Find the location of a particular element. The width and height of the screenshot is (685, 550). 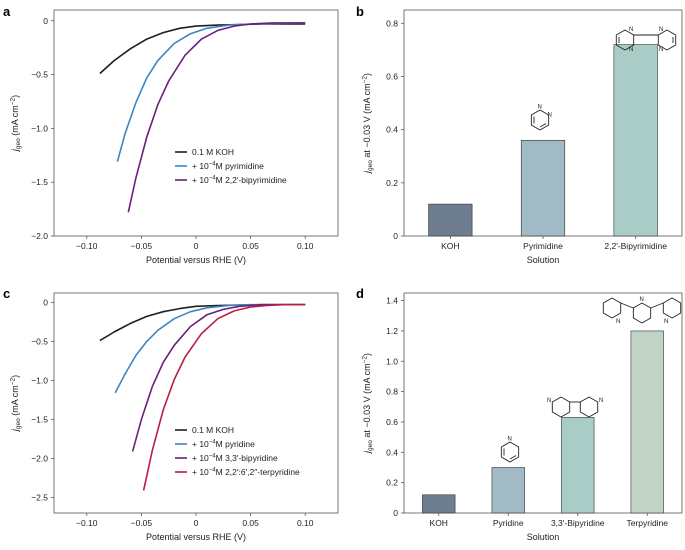

series-line-10-m-3-3-bipyridine is located at coordinates (218, 377).